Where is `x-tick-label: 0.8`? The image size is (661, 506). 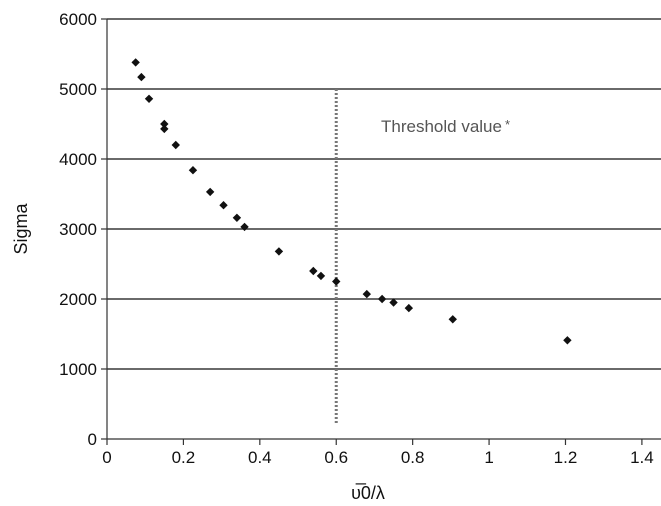 x-tick-label: 0.8 is located at coordinates (413, 457).